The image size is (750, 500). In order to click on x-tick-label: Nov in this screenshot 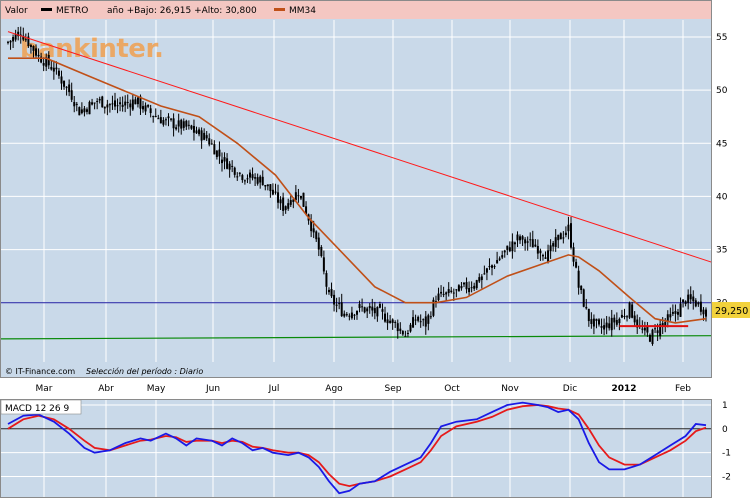, I will do `click(510, 389)`.